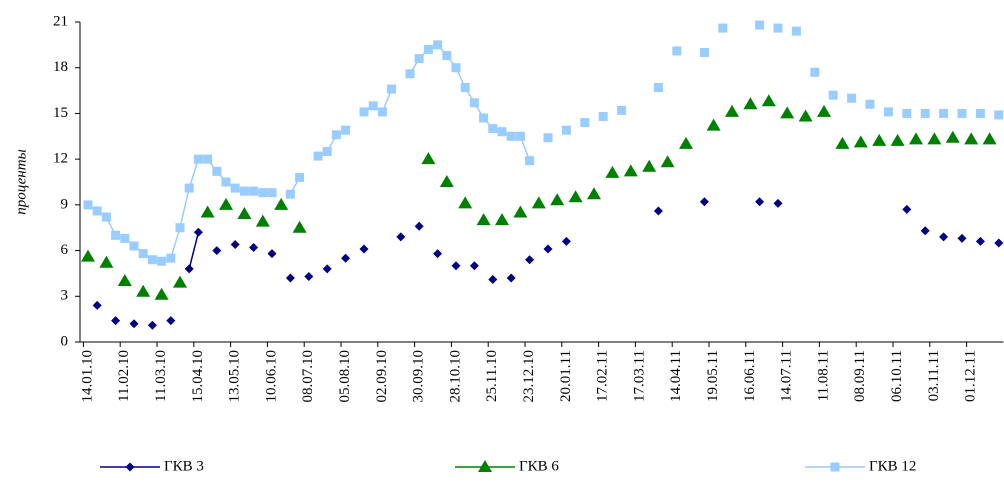 The image size is (1004, 482). Describe the element at coordinates (566, 376) in the screenshot. I see `x-tick-label: 20.01.11` at that location.